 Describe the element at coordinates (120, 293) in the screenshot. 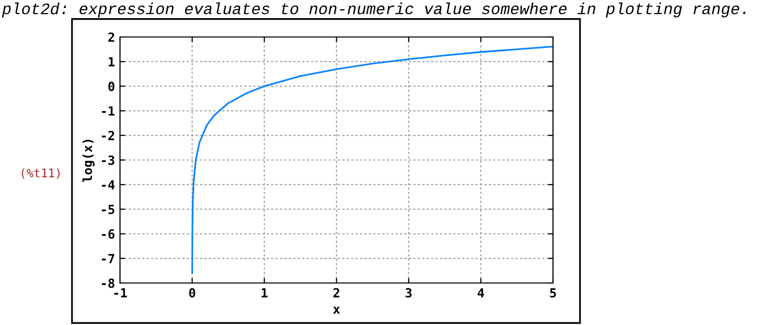

I see `x-tick-label: -1` at that location.